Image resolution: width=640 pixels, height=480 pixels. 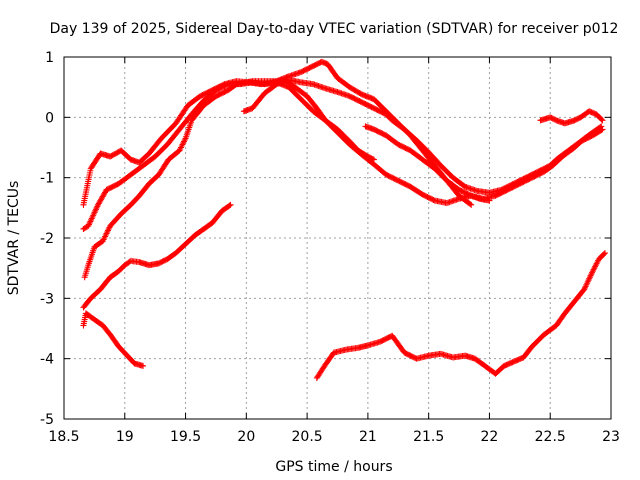 What do you see at coordinates (428, 437) in the screenshot?
I see `x-tick-label: 21.5` at bounding box center [428, 437].